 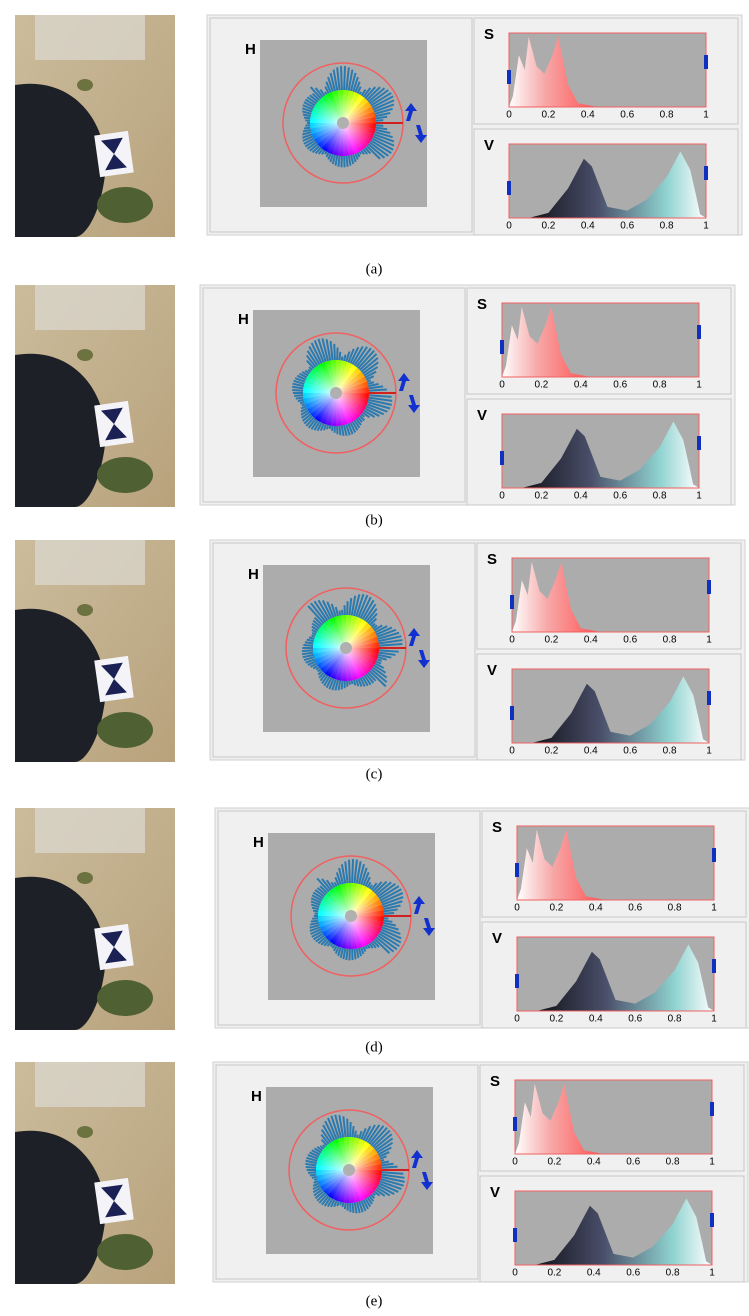 What do you see at coordinates (502, 385) in the screenshot?
I see `tick-label: 0` at bounding box center [502, 385].